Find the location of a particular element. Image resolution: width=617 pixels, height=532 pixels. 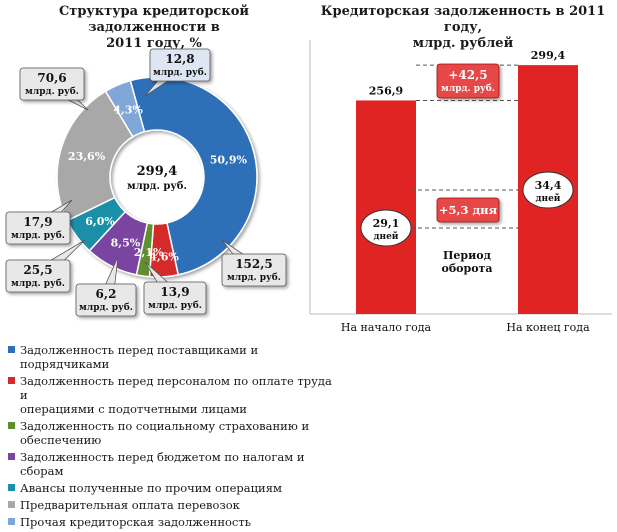

donut-title-line-1: Структура кредиторской задолженности в is located at coordinates (154, 19).